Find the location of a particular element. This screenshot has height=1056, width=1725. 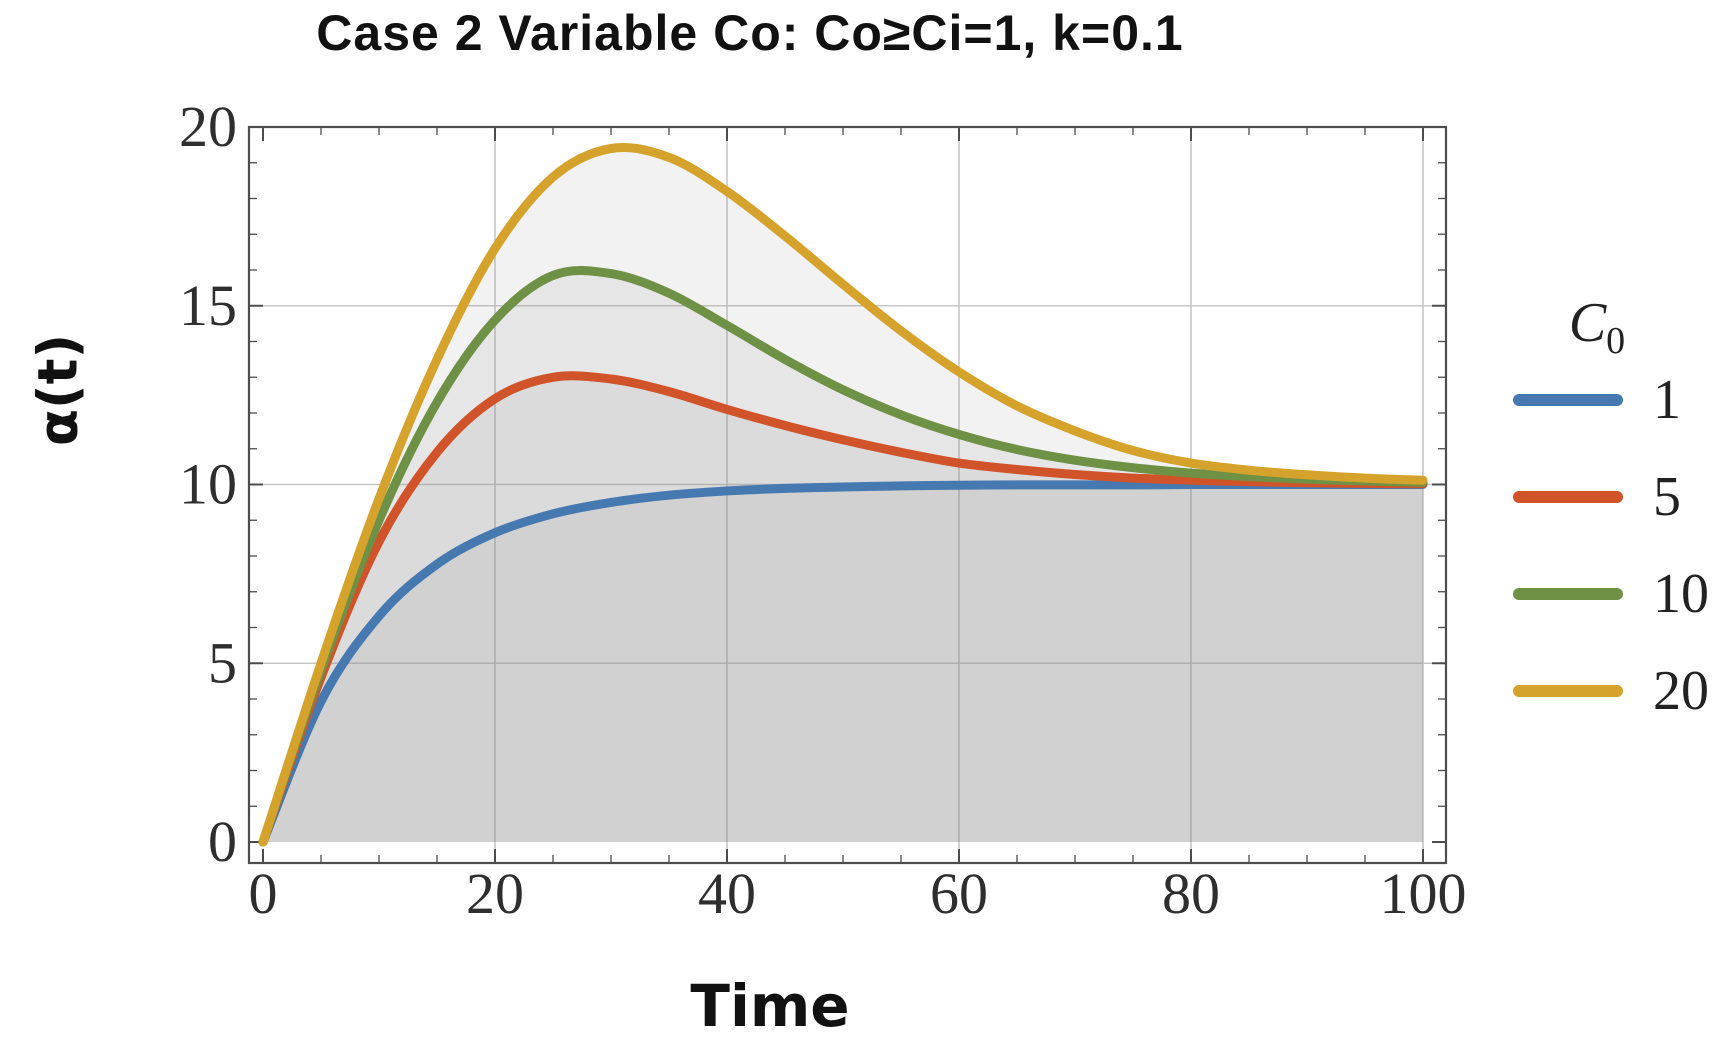

x-tick-label: 0 is located at coordinates (263, 893).